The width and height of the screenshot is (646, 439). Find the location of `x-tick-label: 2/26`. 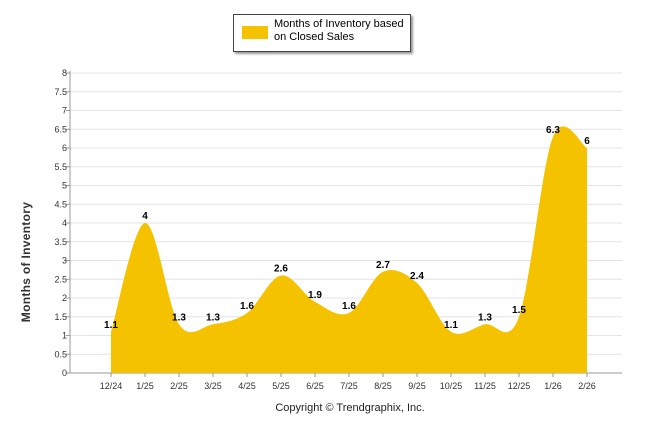

x-tick-label: 2/26 is located at coordinates (587, 386).